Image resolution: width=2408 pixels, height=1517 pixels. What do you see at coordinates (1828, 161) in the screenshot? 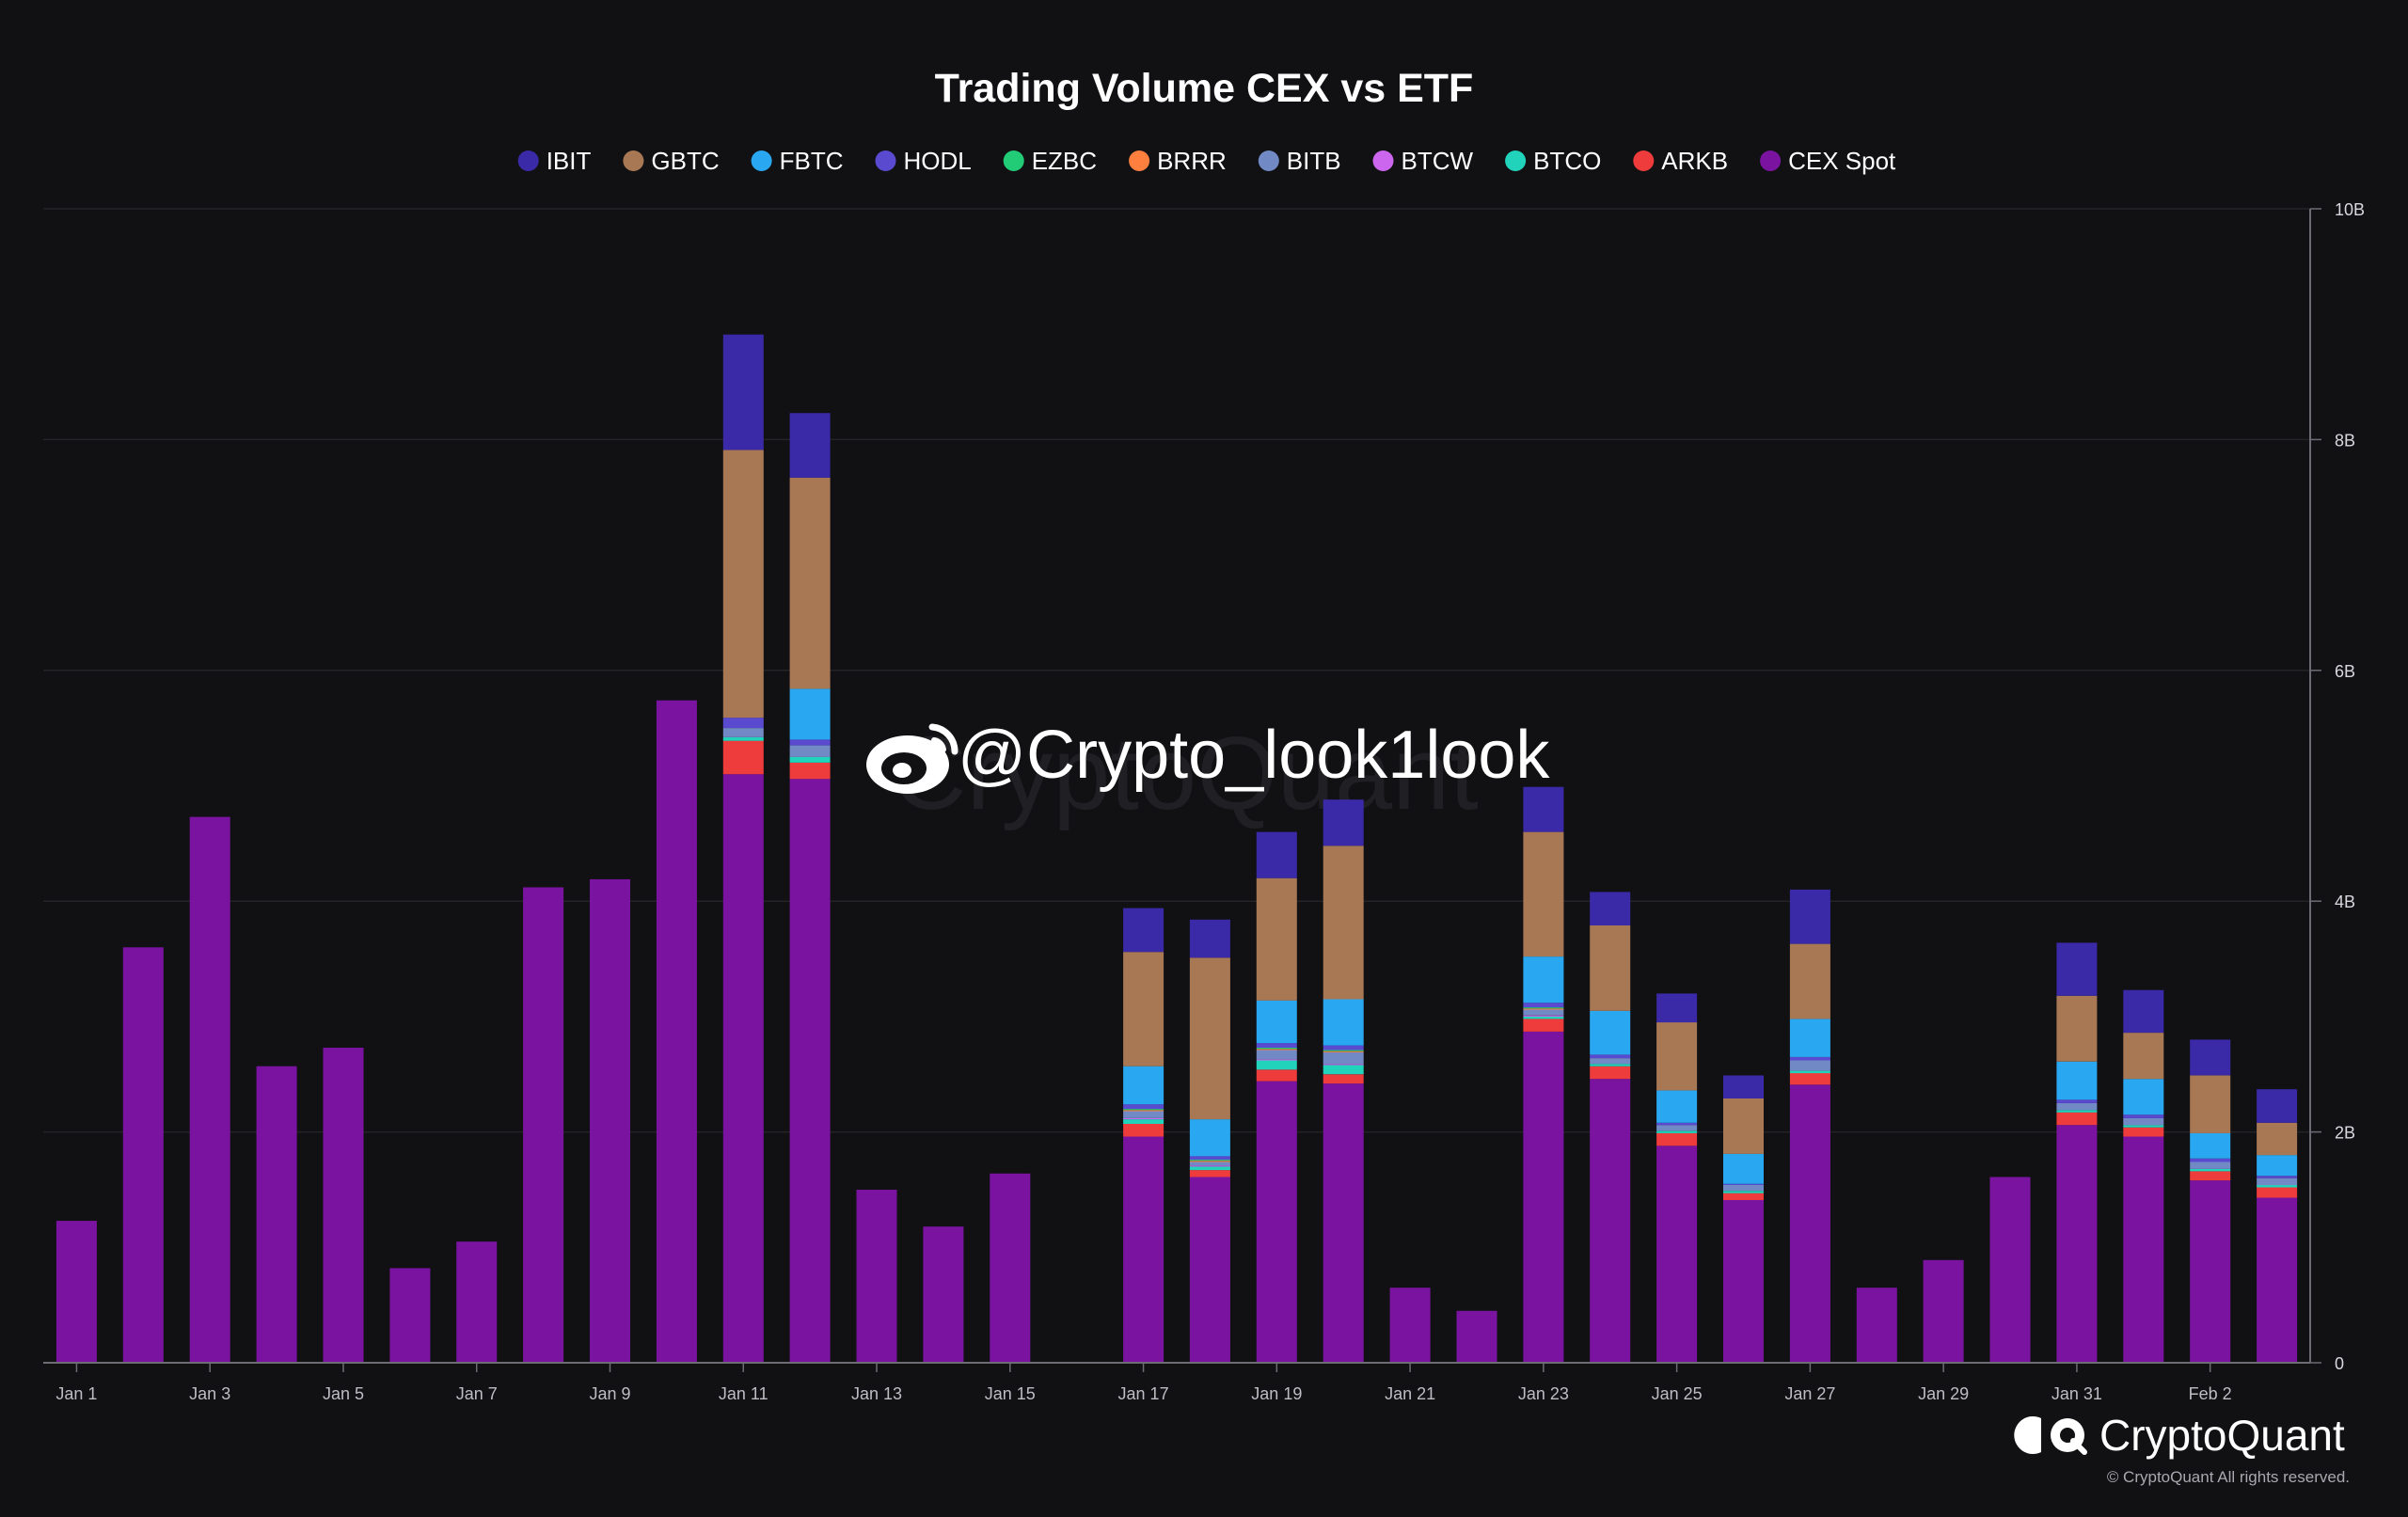
I see `legend-item-cex-spot: CEX Spot` at bounding box center [1828, 161].